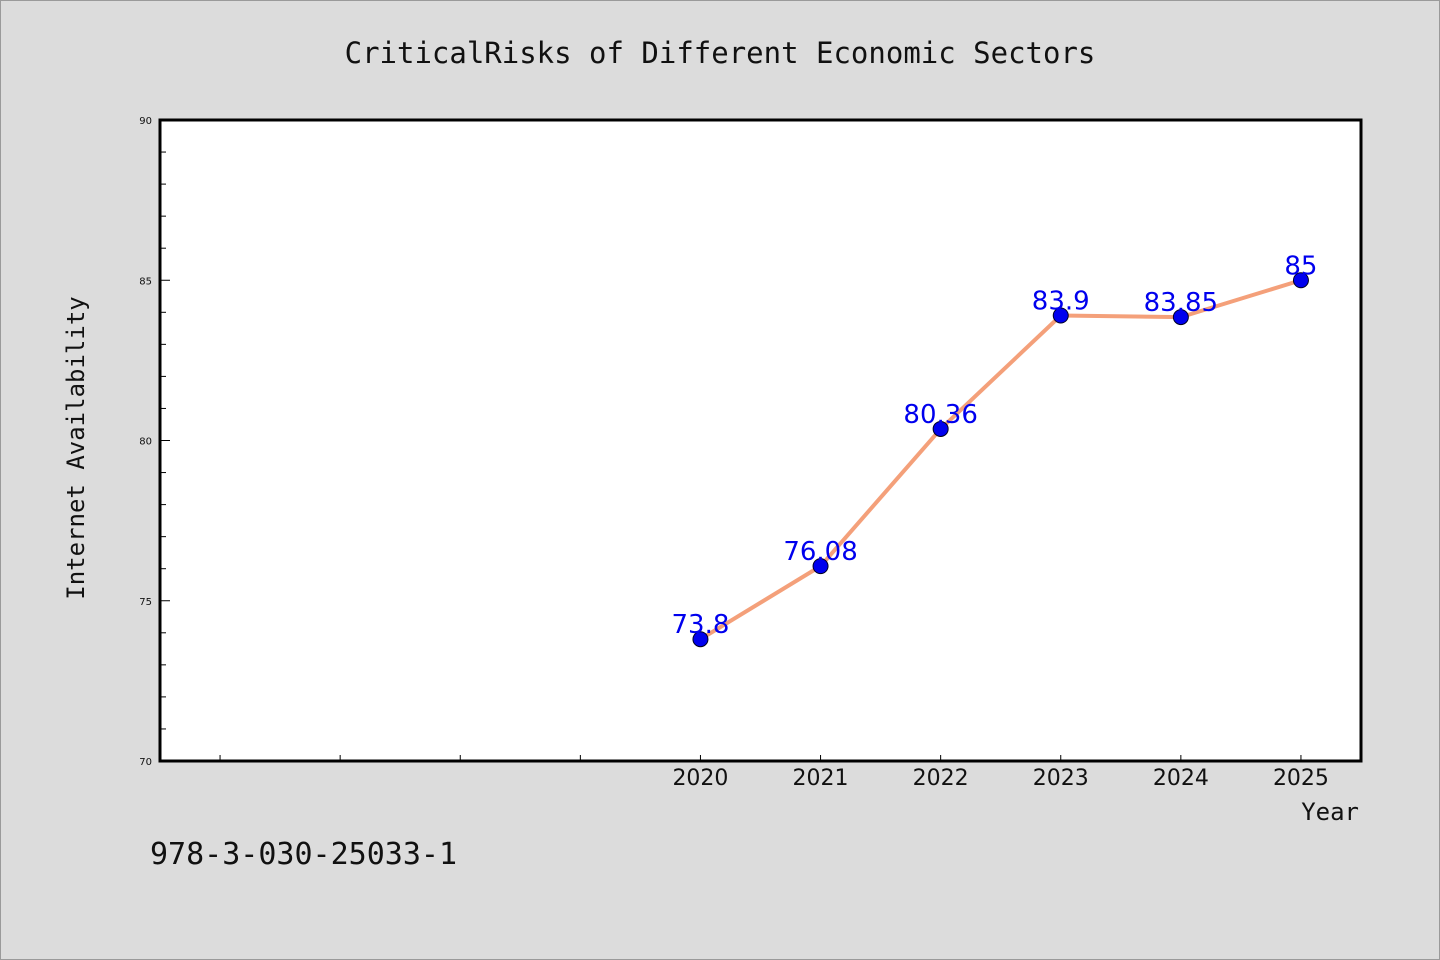 This screenshot has height=960, width=1440. I want to click on y-axis: 70 75 80 85 90, so click(154, 442).